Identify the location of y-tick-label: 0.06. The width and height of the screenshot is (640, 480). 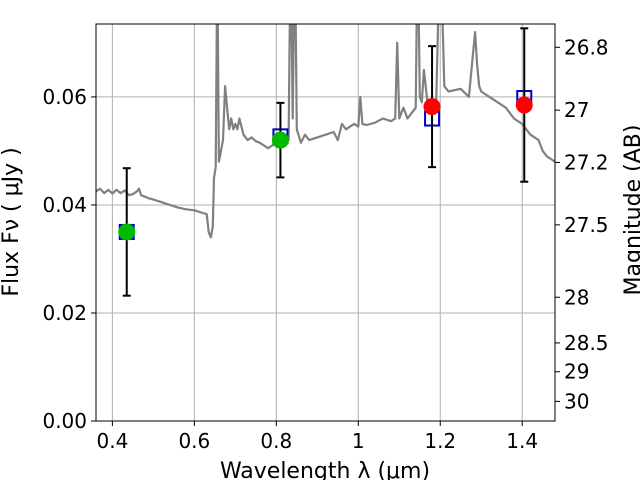
(64, 97).